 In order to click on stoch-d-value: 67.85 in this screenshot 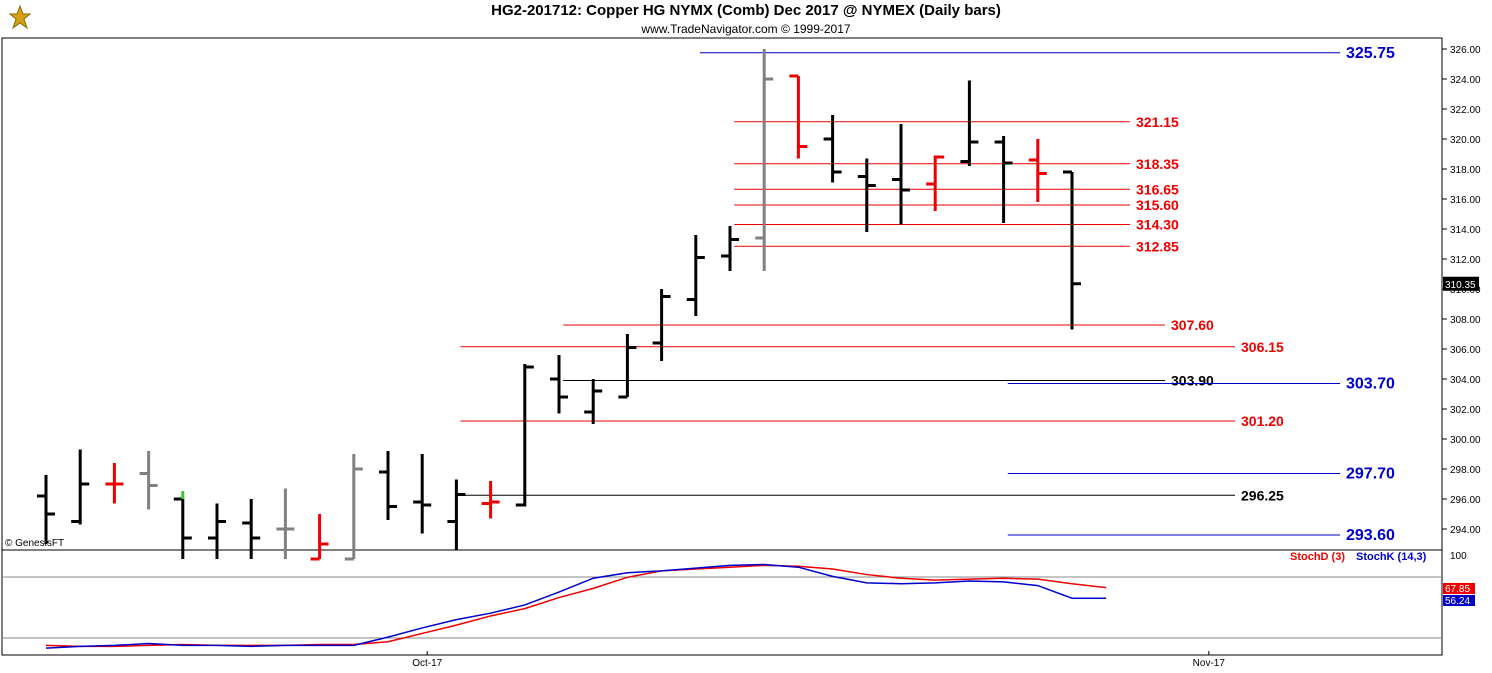, I will do `click(1457, 589)`.